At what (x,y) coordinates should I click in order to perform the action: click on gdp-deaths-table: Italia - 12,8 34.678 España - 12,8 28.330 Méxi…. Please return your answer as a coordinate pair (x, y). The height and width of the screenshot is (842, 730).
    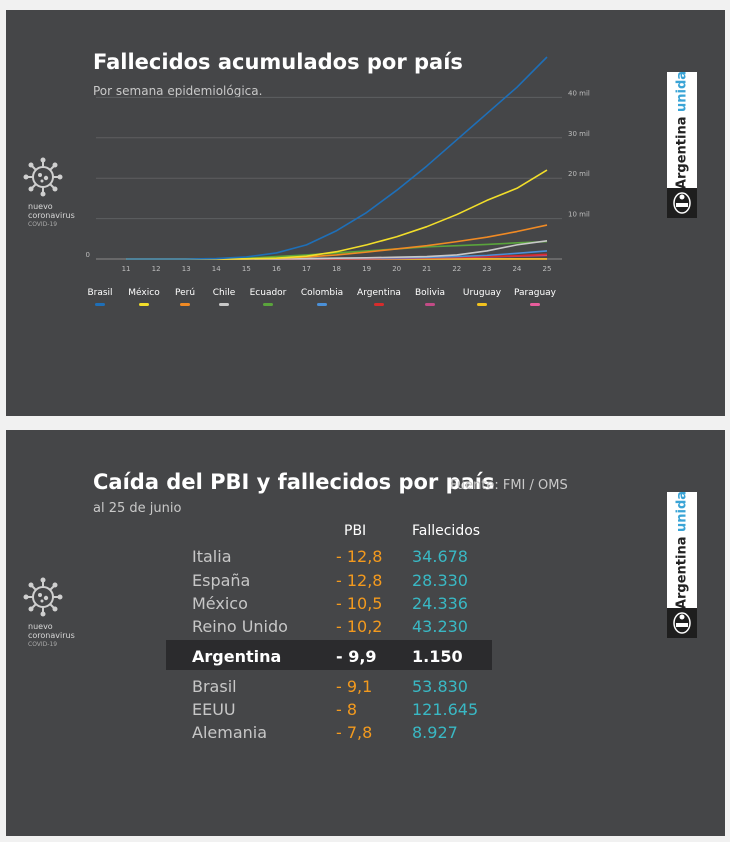
    Looking at the image, I should click on (352, 644).